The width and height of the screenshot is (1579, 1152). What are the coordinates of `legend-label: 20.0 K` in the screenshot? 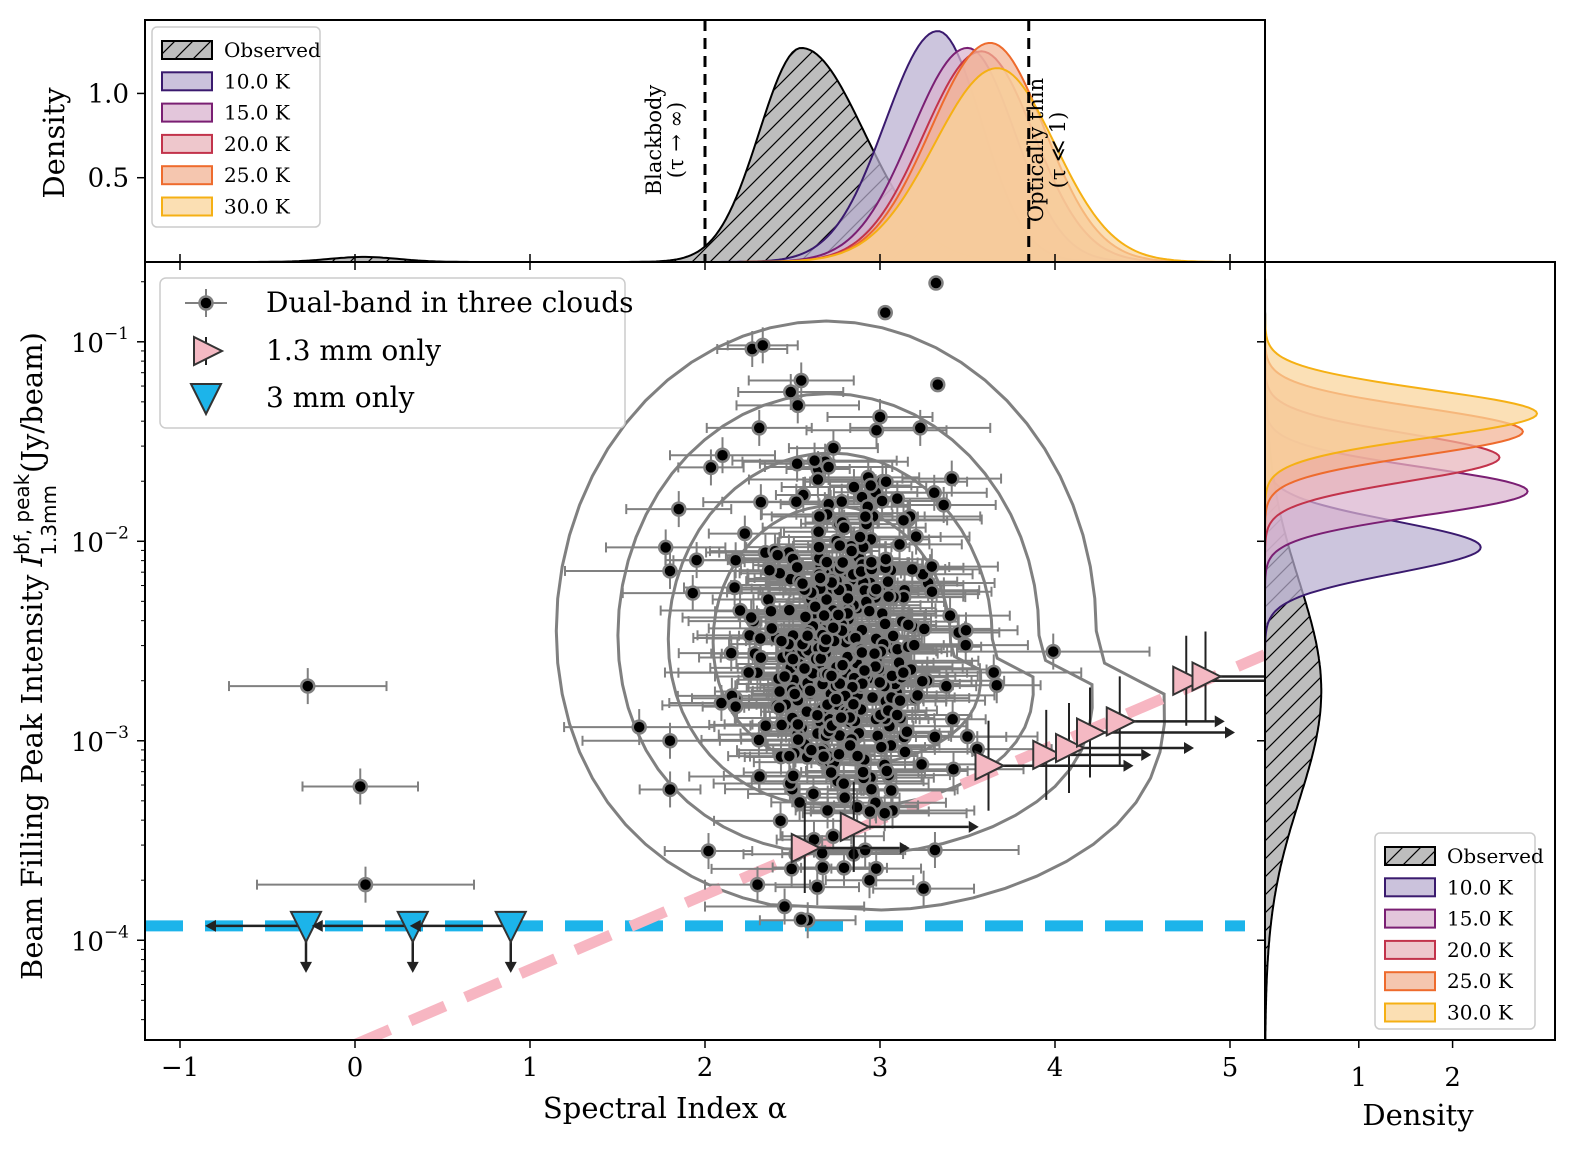 It's located at (257, 144).